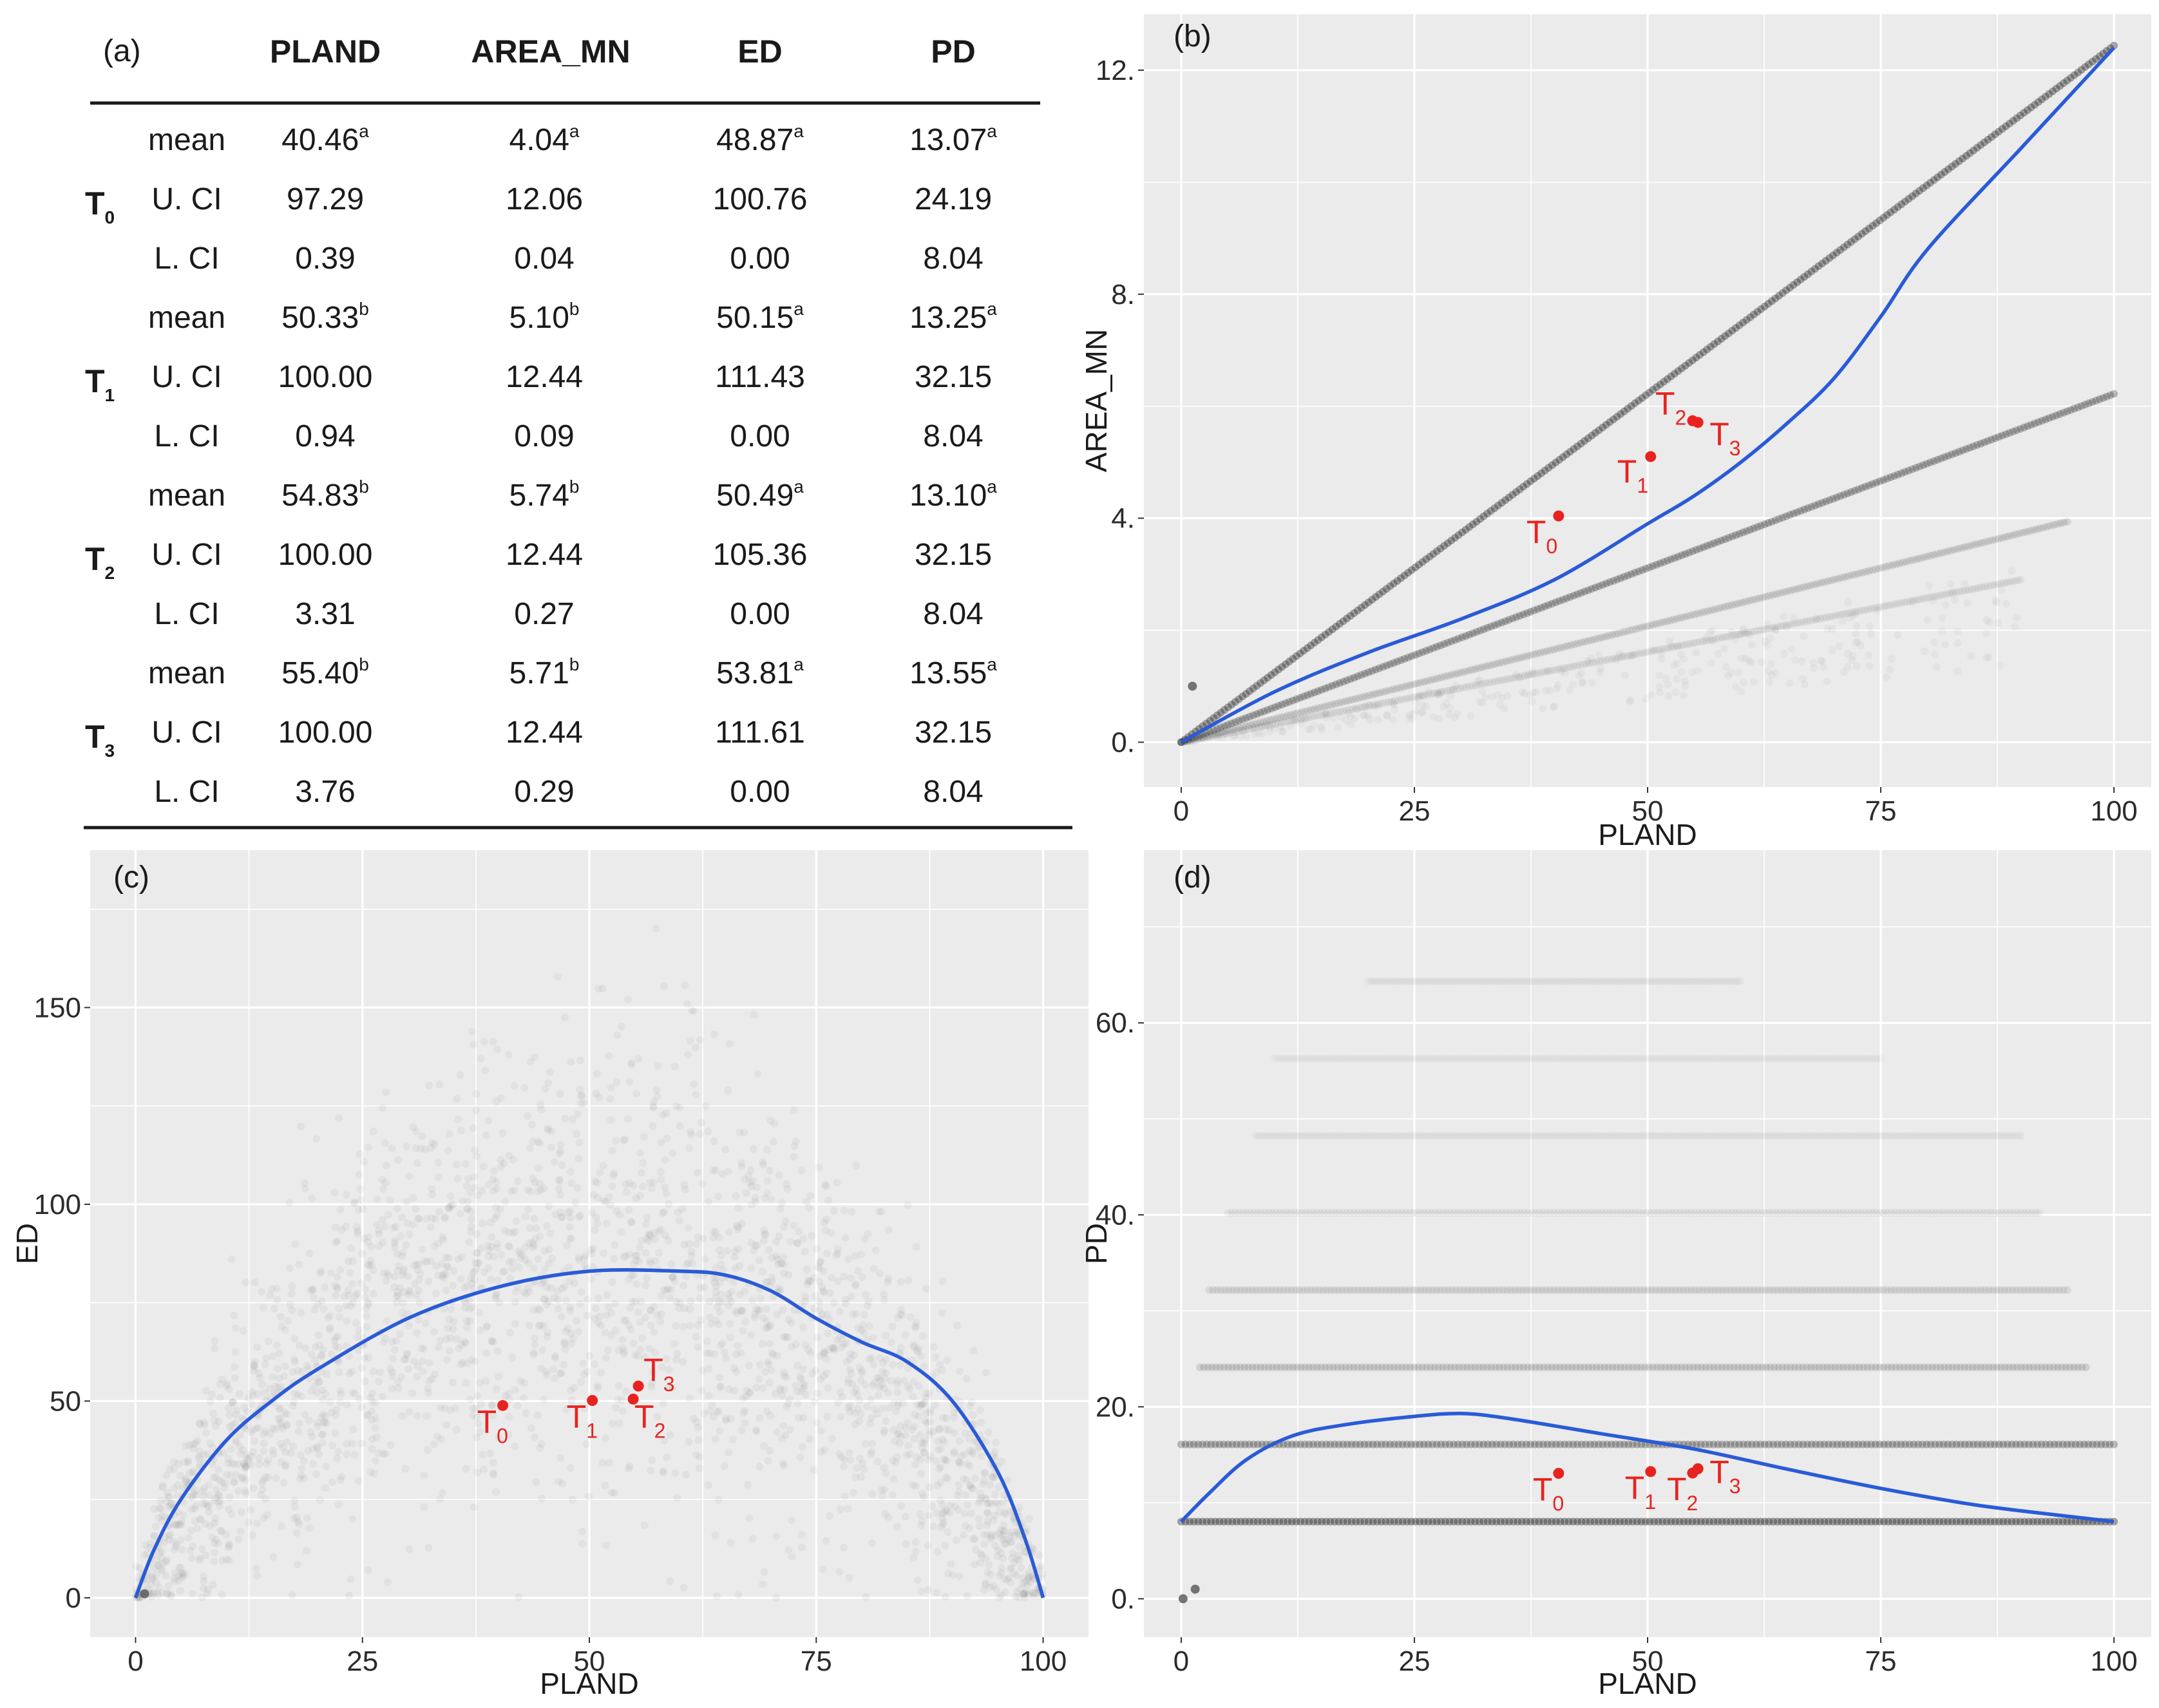 This screenshot has height=1708, width=2159. I want to click on table-cell: 5.74b, so click(544, 495).